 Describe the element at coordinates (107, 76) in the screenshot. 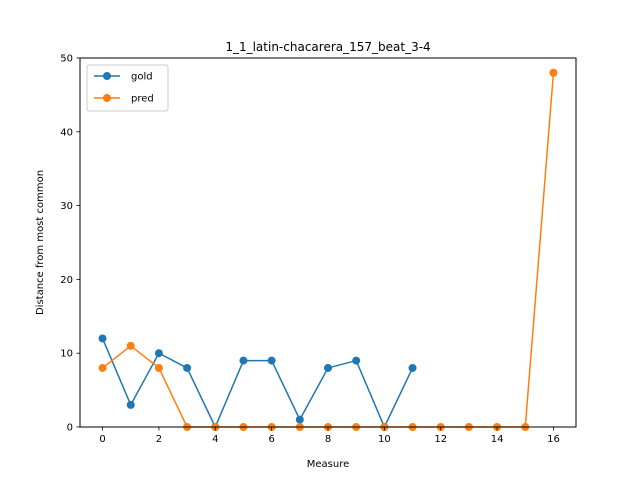

I see `legend-marker-gold` at that location.